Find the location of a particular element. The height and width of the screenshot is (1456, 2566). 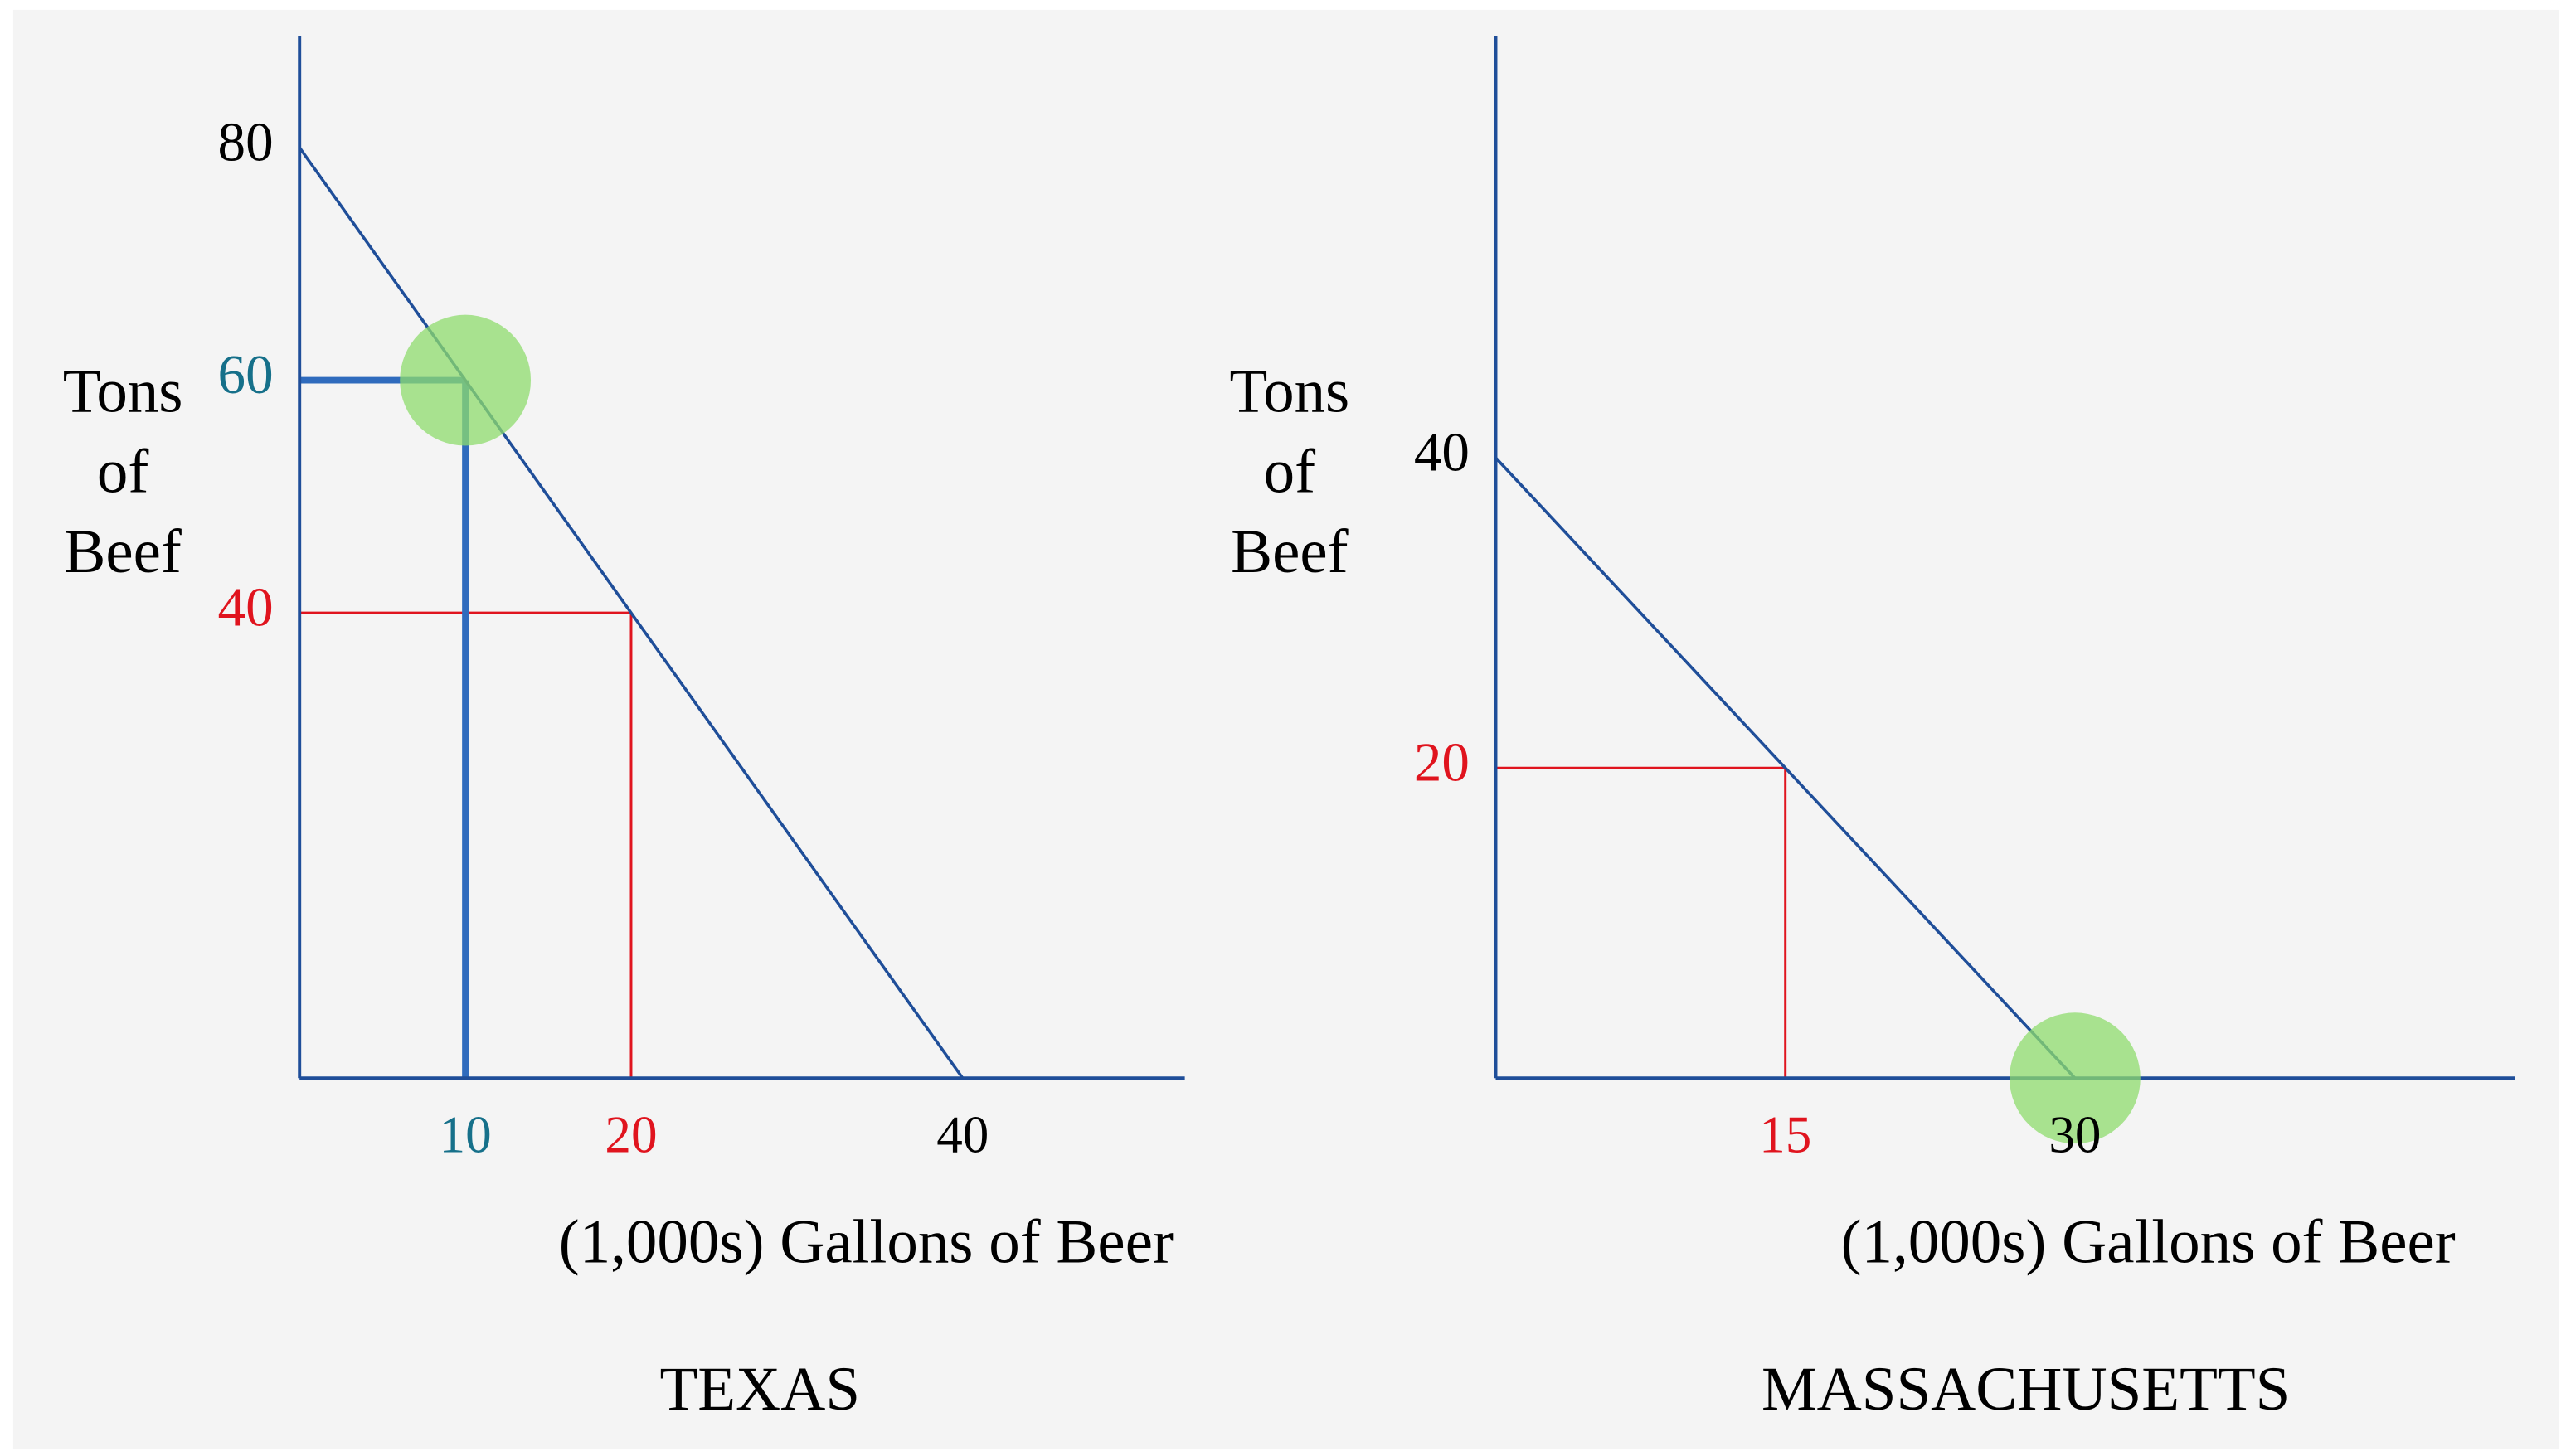

x-tick-label: 40 is located at coordinates (962, 1135).